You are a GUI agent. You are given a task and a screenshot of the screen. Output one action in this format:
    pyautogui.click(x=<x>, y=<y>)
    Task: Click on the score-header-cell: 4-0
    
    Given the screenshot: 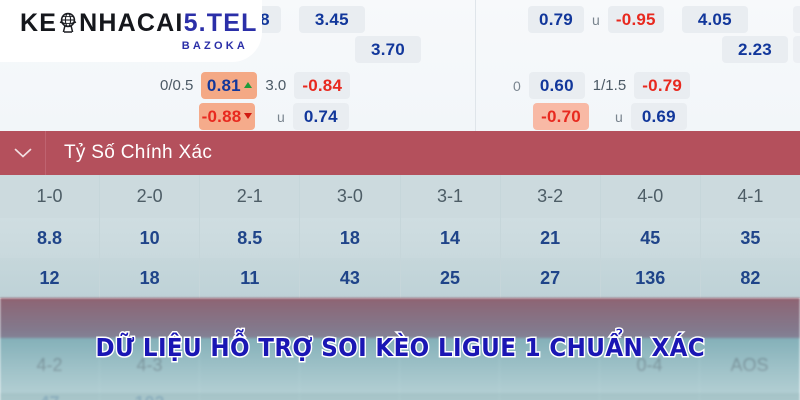 What is the action you would take?
    pyautogui.click(x=651, y=196)
    